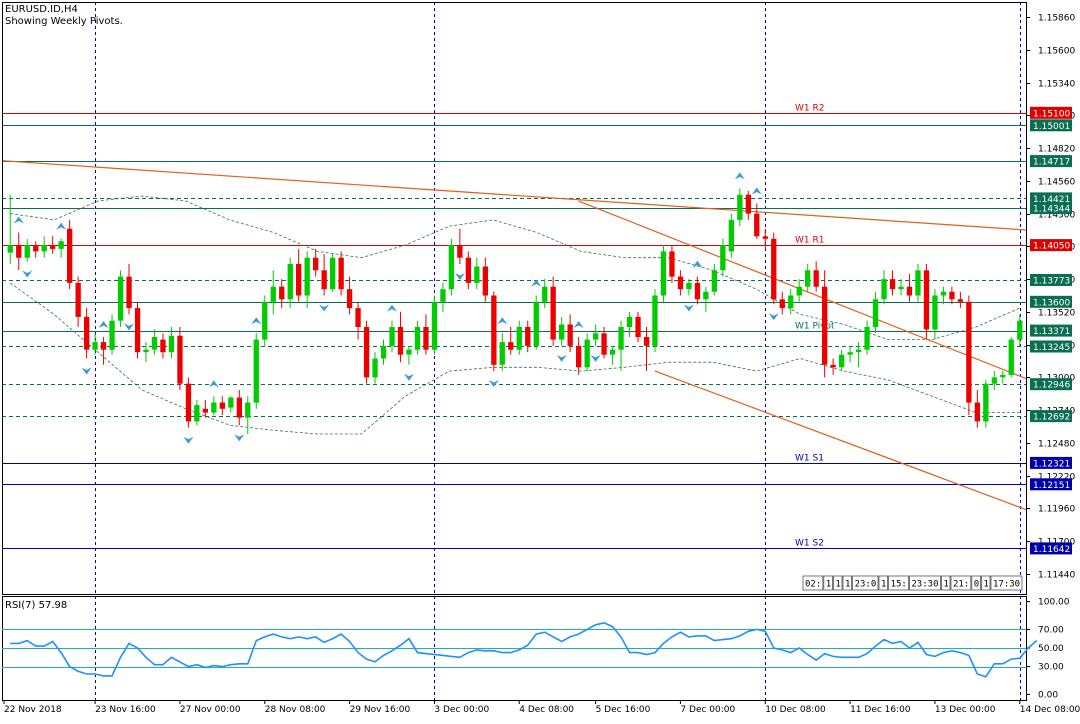 This screenshot has width=1080, height=724. I want to click on time-label-1: 23 Nov 16:00, so click(125, 710).